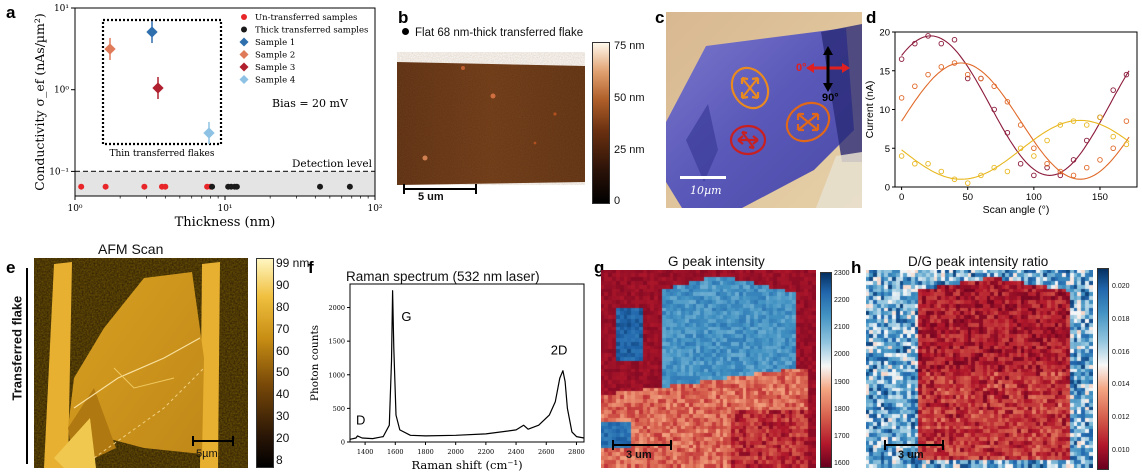 The width and height of the screenshot is (1142, 473). What do you see at coordinates (842, 273) in the screenshot?
I see `panel-g-cbar-tick: 2300` at bounding box center [842, 273].